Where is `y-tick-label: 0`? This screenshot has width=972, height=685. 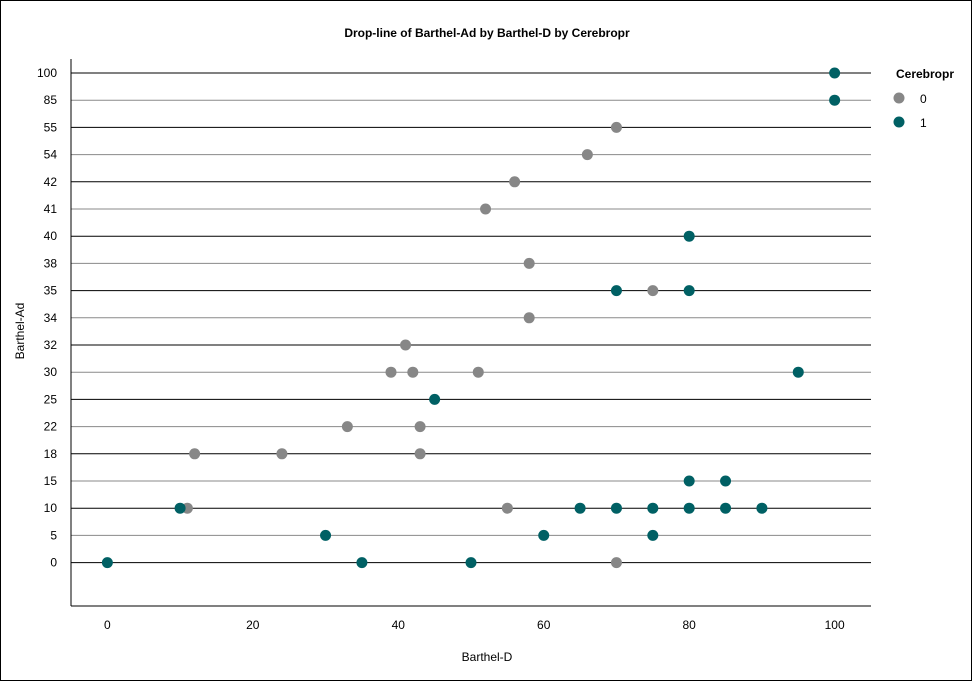
y-tick-label: 0 is located at coordinates (53, 563).